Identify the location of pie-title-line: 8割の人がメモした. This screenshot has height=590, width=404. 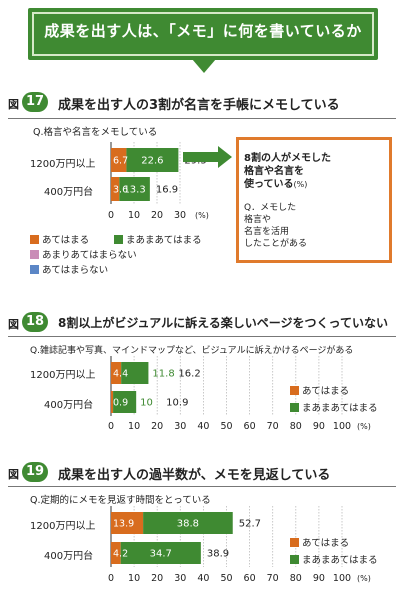
(287, 158).